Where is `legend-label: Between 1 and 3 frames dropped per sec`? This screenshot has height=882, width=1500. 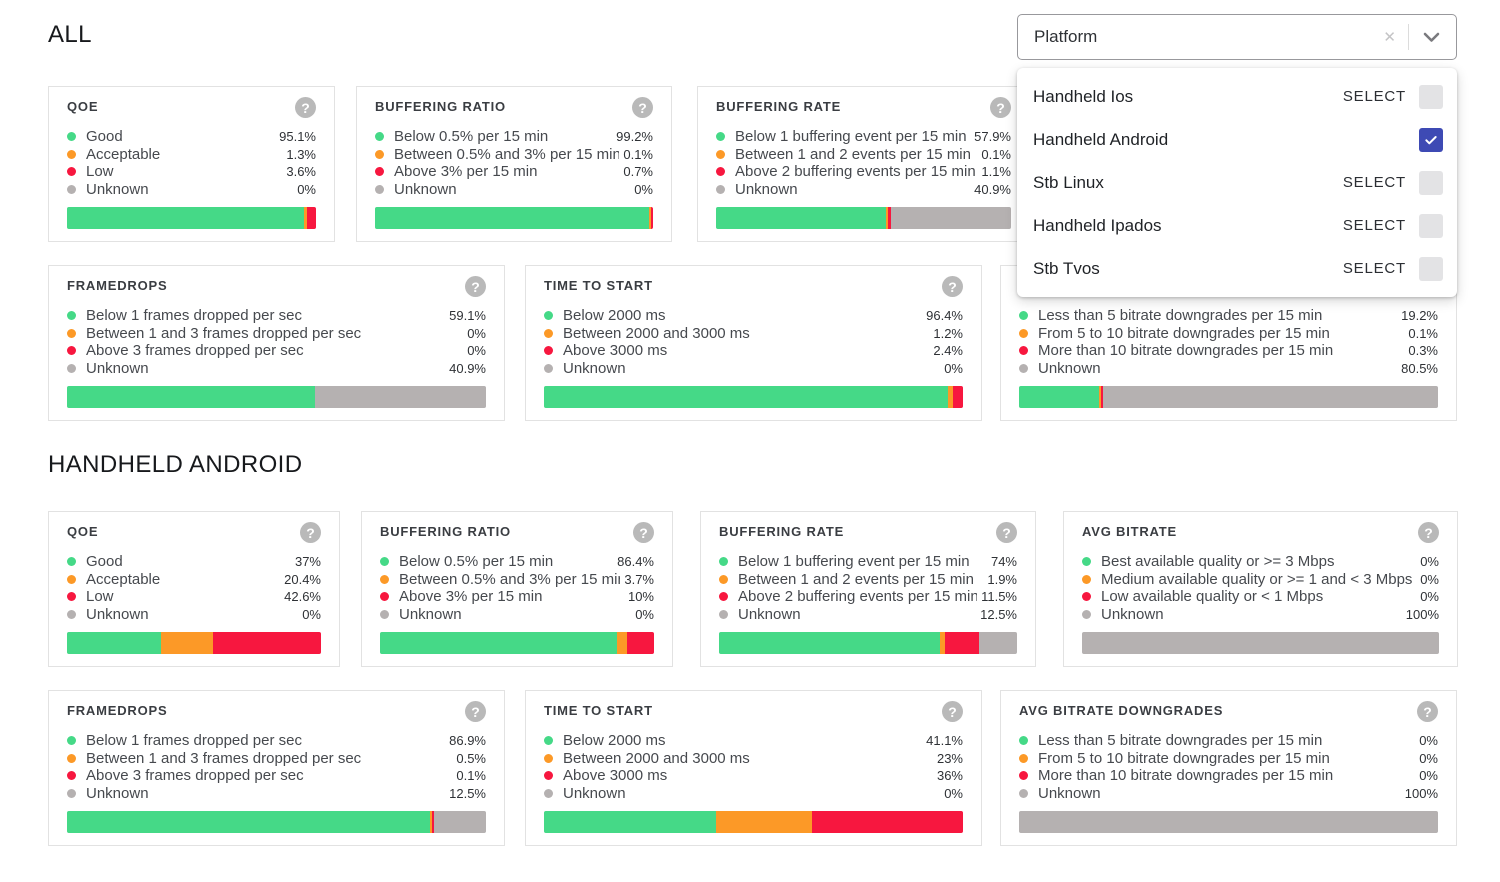 legend-label: Between 1 and 3 frames dropped per sec is located at coordinates (224, 758).